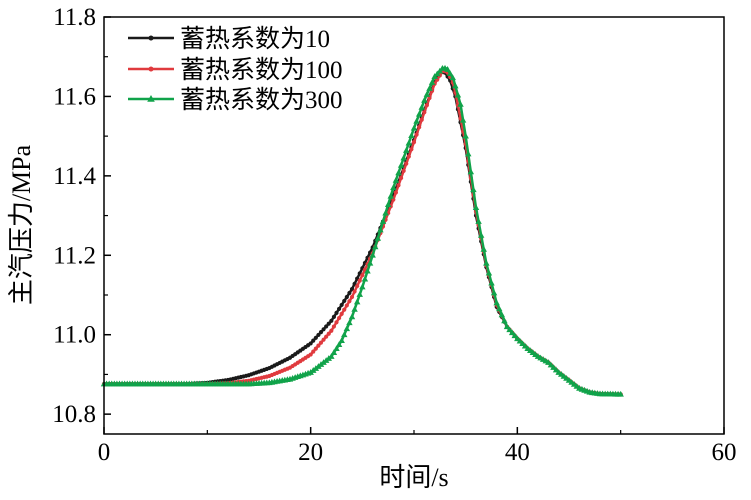 This screenshot has width=751, height=500. What do you see at coordinates (104, 452) in the screenshot?
I see `x-tick-label: 0` at bounding box center [104, 452].